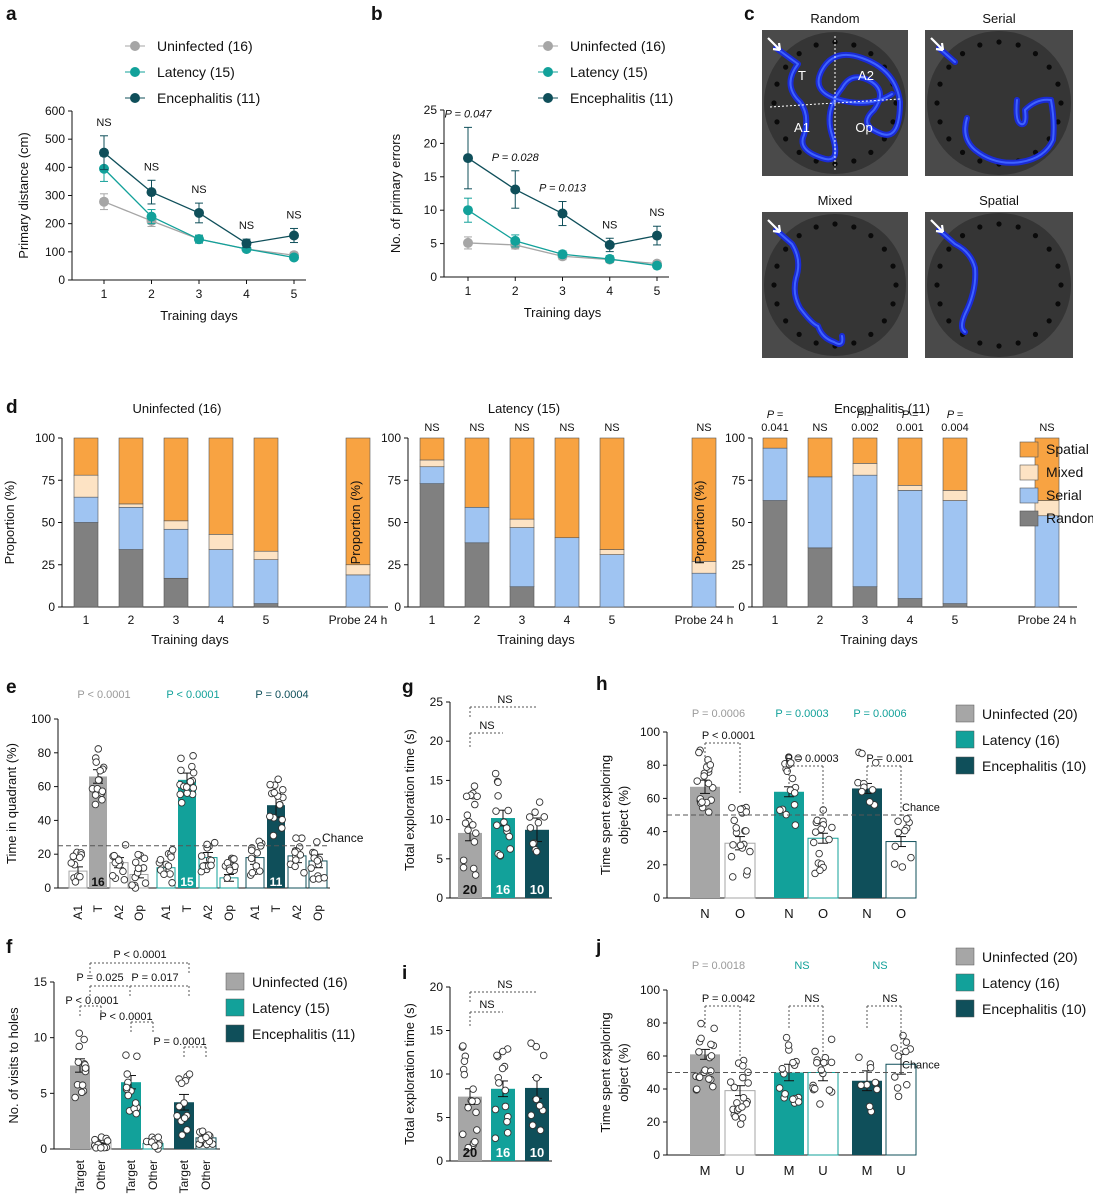 Image resolution: width=1093 pixels, height=1200 pixels. Describe the element at coordinates (395, 523) in the screenshot. I see `y-axis-d-tick-label: 50` at that location.